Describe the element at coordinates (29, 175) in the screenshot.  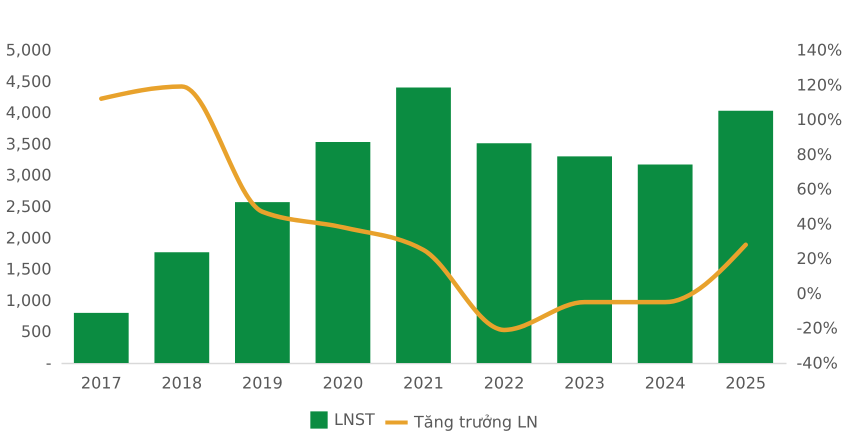
I see `y-tick-label: 3,000` at that location.